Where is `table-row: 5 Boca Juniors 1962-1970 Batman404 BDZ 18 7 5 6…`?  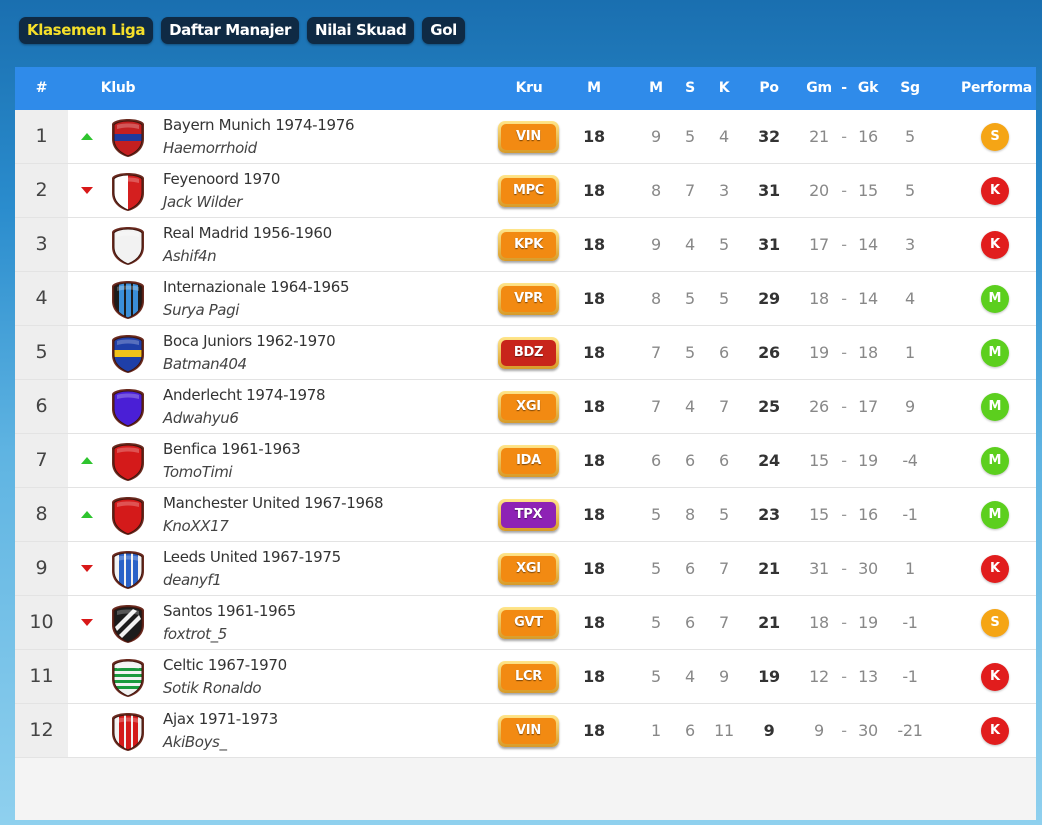
table-row: 5 Boca Juniors 1962-1970 Batman404 BDZ 18 7 5 6… is located at coordinates (525, 353).